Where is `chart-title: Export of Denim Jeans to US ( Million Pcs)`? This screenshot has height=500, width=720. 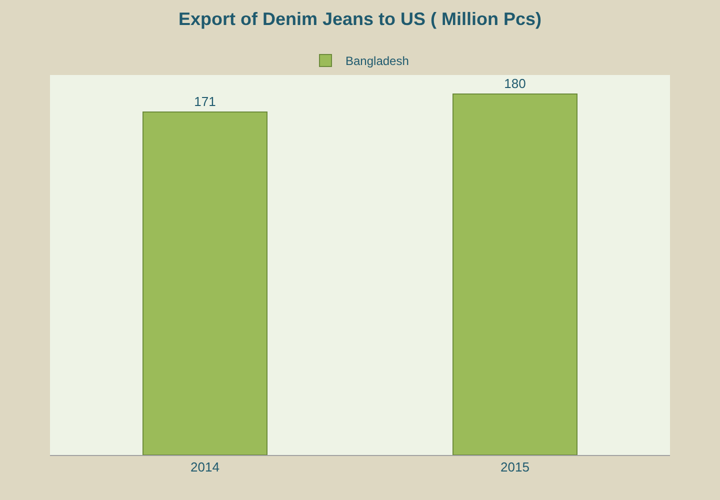 chart-title: Export of Denim Jeans to US ( Million Pcs) is located at coordinates (360, 19).